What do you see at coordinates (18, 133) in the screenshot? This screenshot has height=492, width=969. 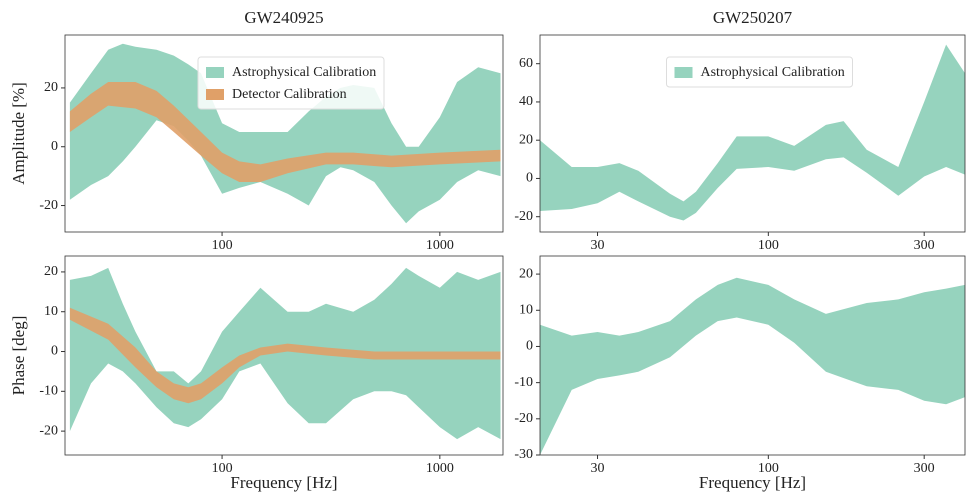 I see `y-axis-label: Amplitude [%]` at bounding box center [18, 133].